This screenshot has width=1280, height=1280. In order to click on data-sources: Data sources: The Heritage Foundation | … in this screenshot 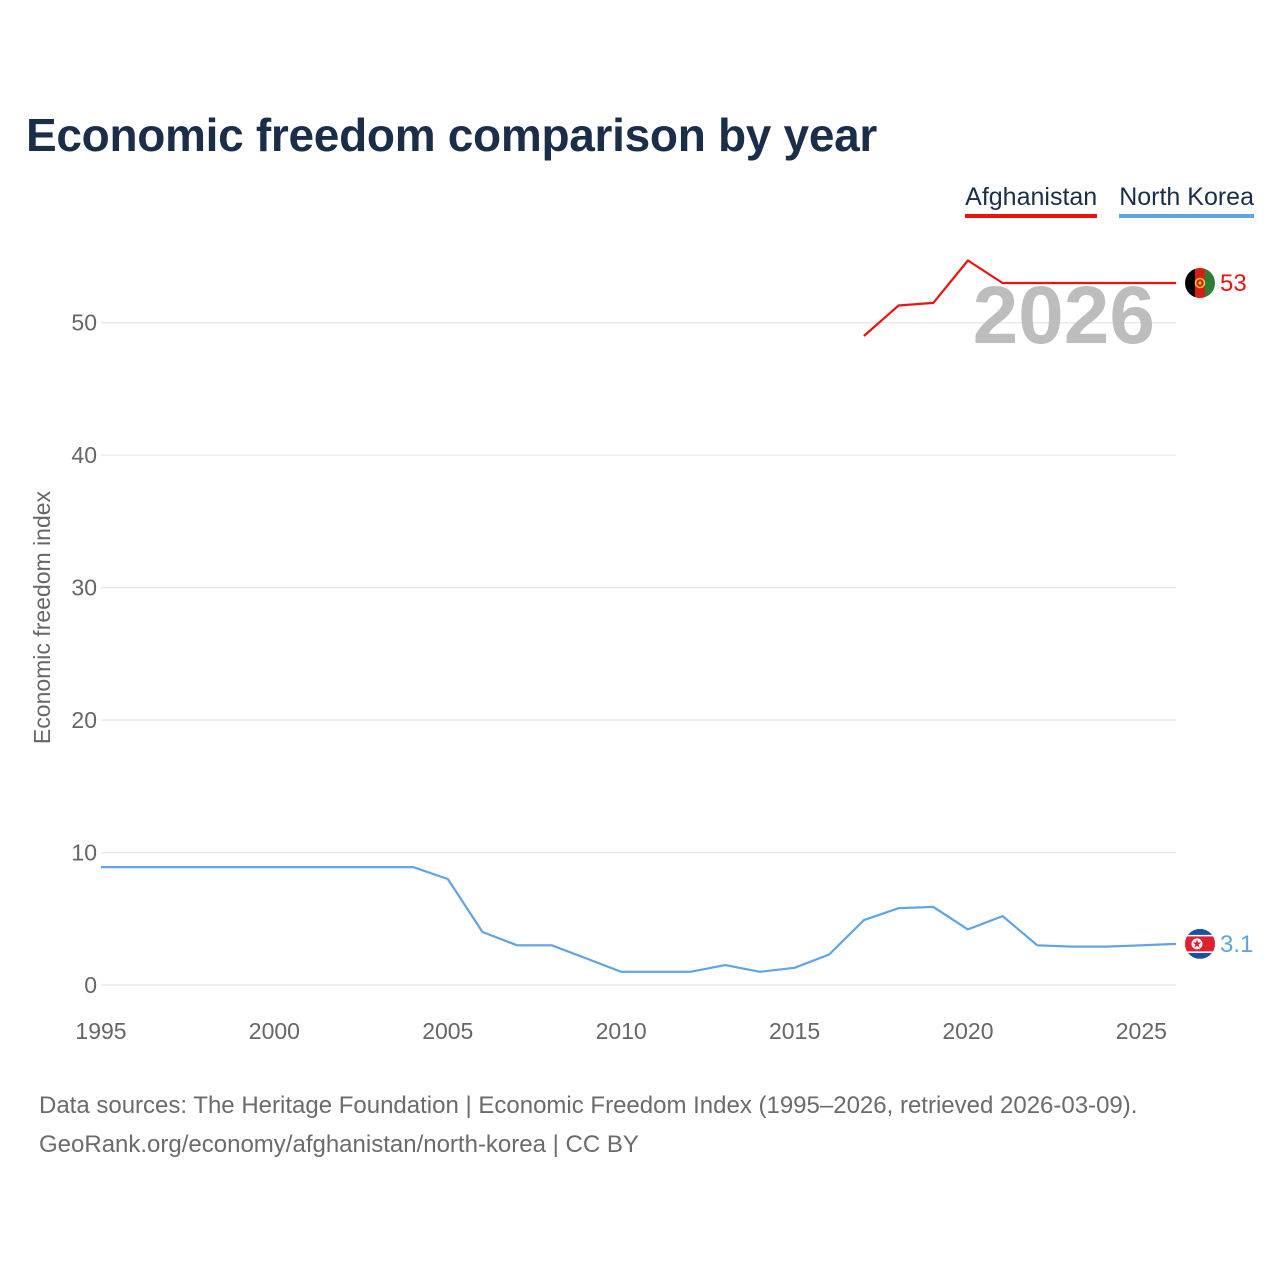, I will do `click(588, 1125)`.